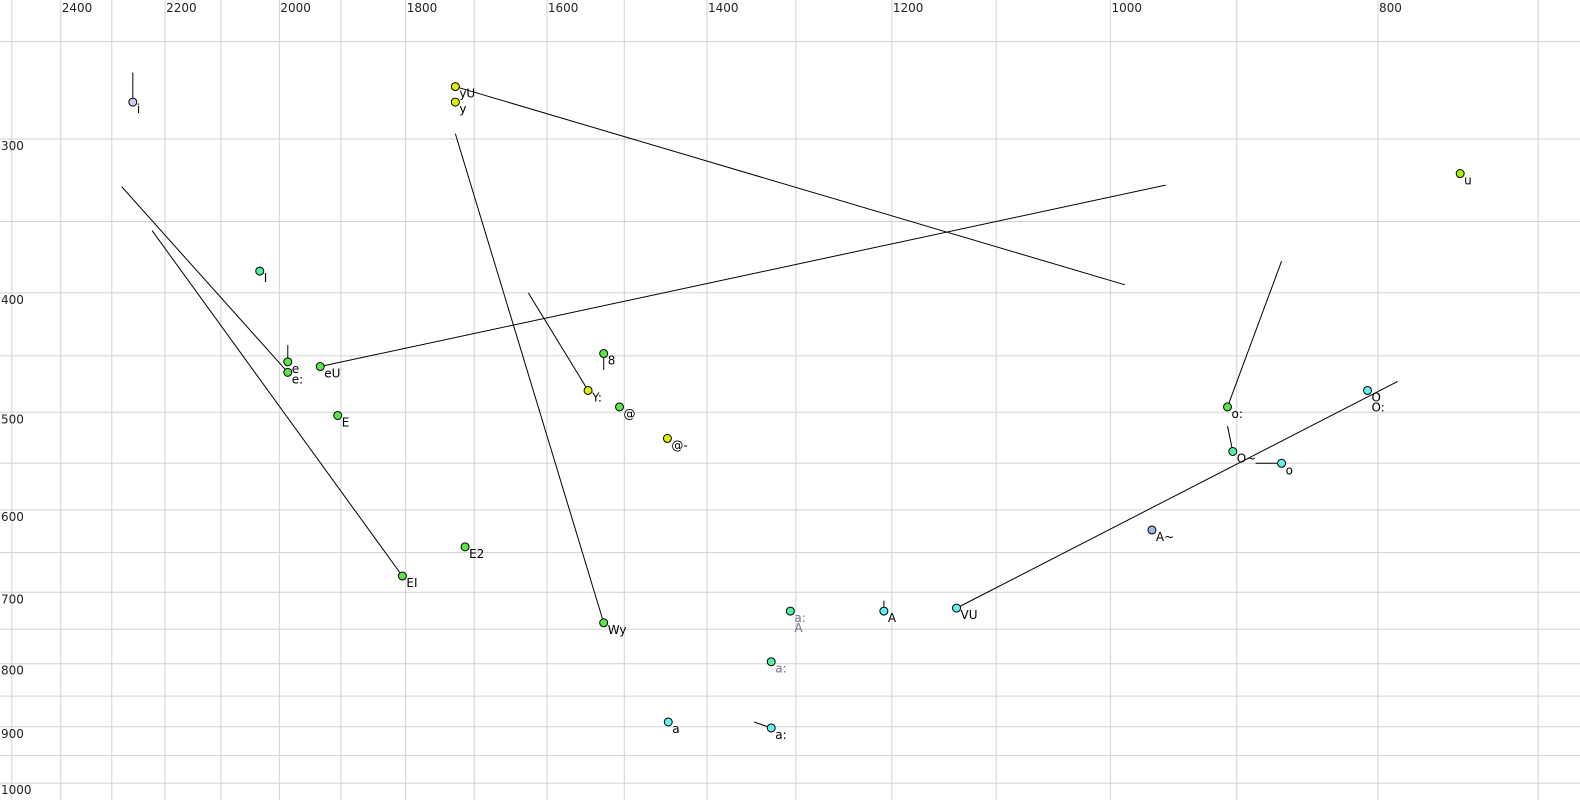 The height and width of the screenshot is (800, 1580). I want to click on point-label: o, so click(1289, 470).